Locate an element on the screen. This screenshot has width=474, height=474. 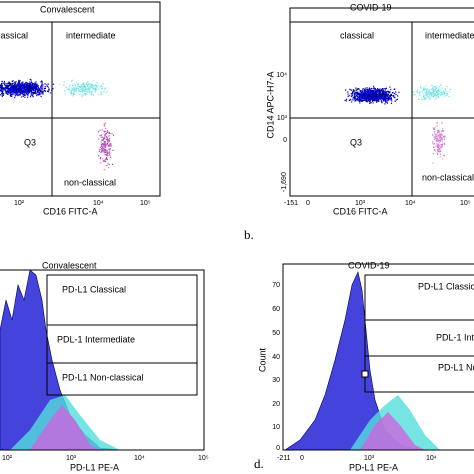
x-tick-label: 10⁴ is located at coordinates (139, 458).